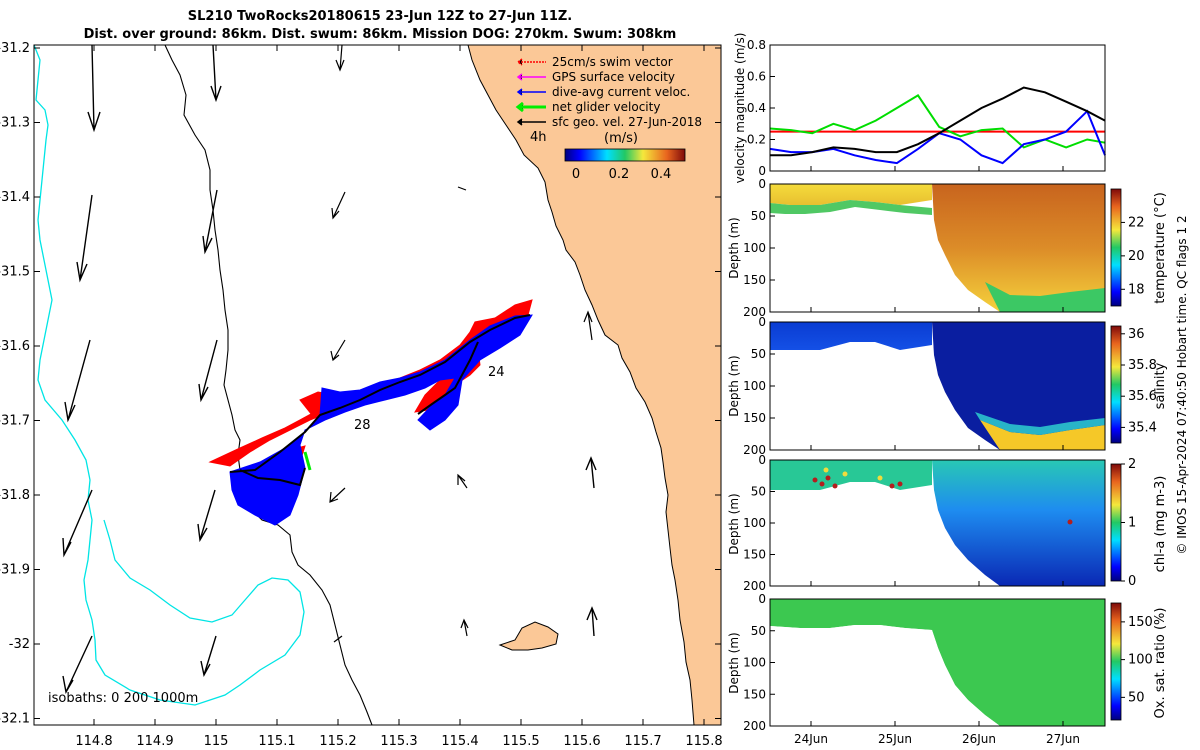 The image size is (1200, 750). Describe the element at coordinates (938, 121) in the screenshot. I see `velocity-series-line` at that location.